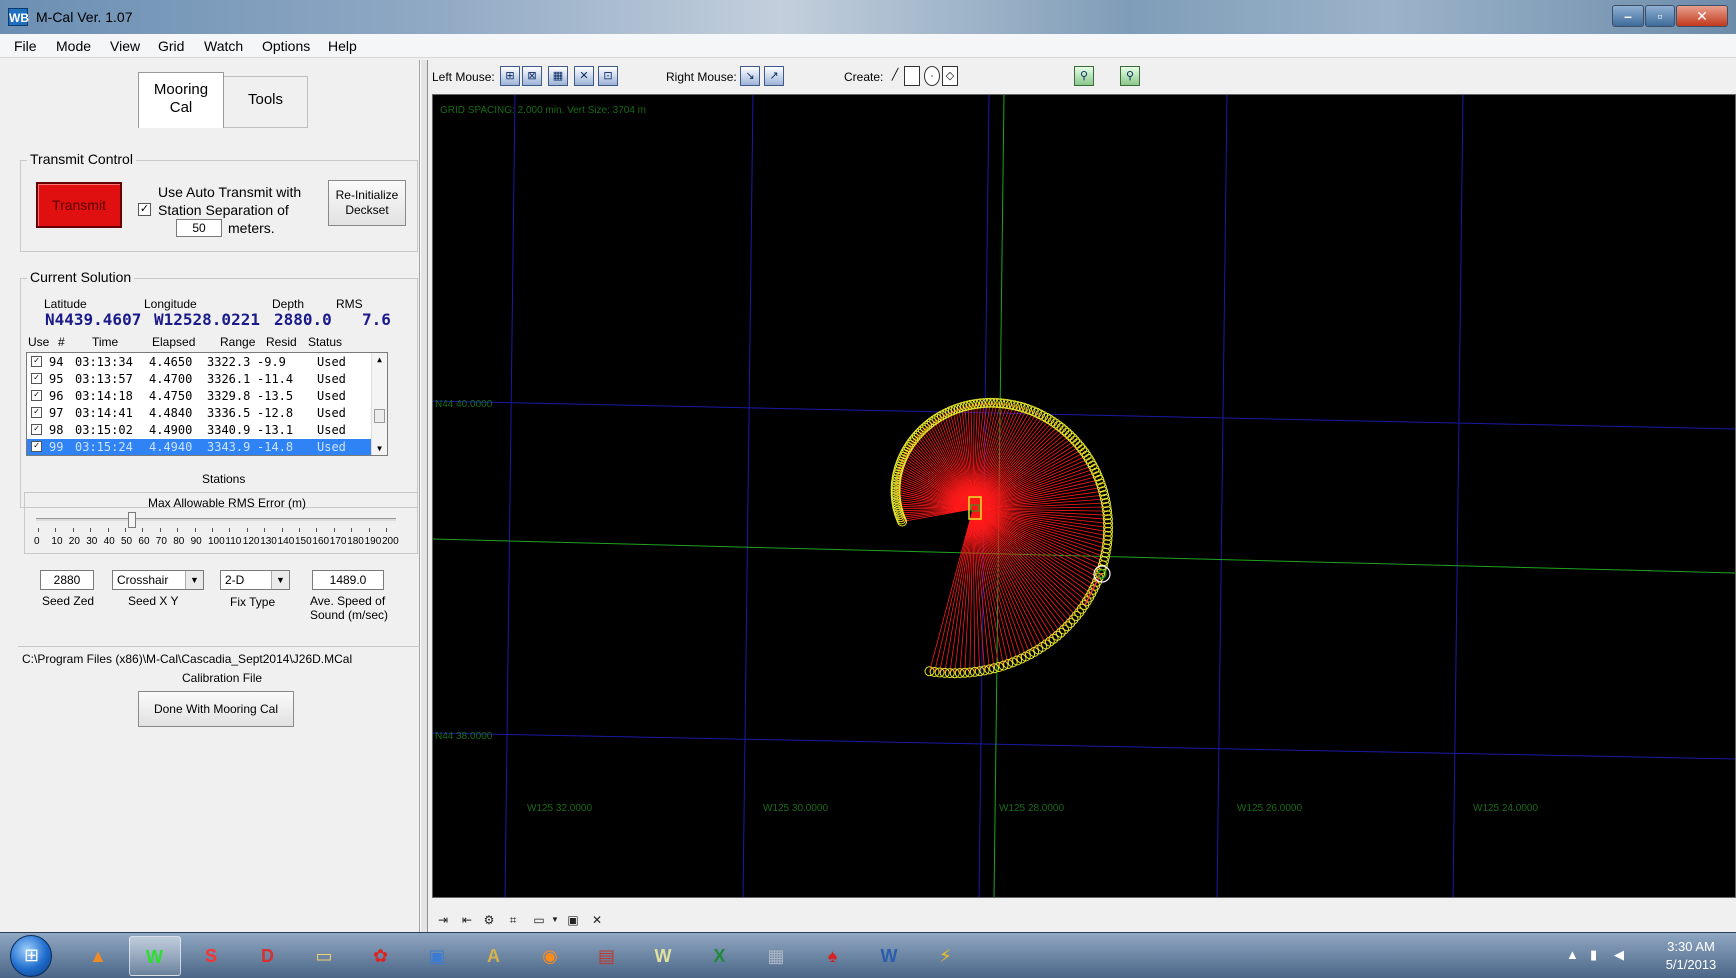 The height and width of the screenshot is (978, 1736). Describe the element at coordinates (606, 956) in the screenshot. I see `toolbox-icon: ▤` at that location.